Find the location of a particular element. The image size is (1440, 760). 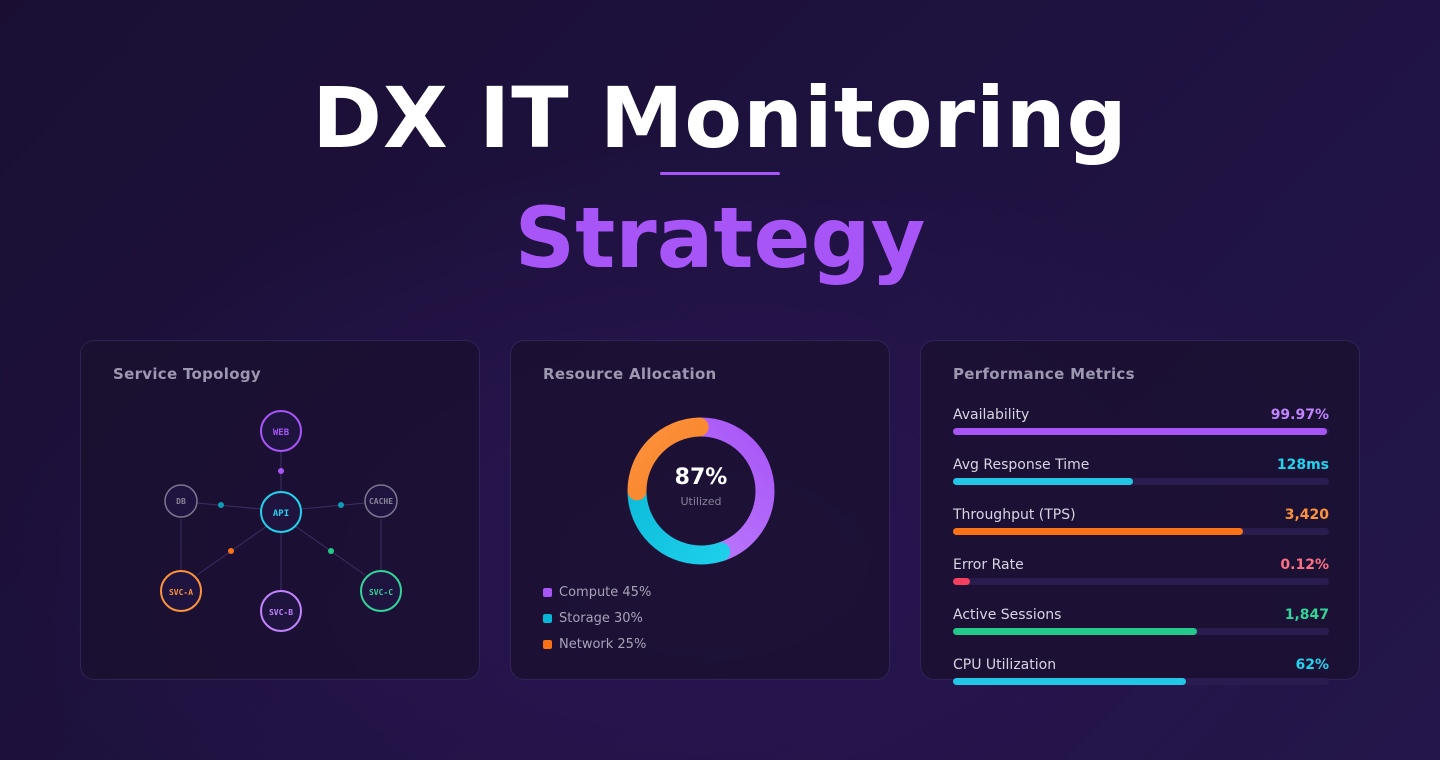

node-cache: CACHE is located at coordinates (381, 501).